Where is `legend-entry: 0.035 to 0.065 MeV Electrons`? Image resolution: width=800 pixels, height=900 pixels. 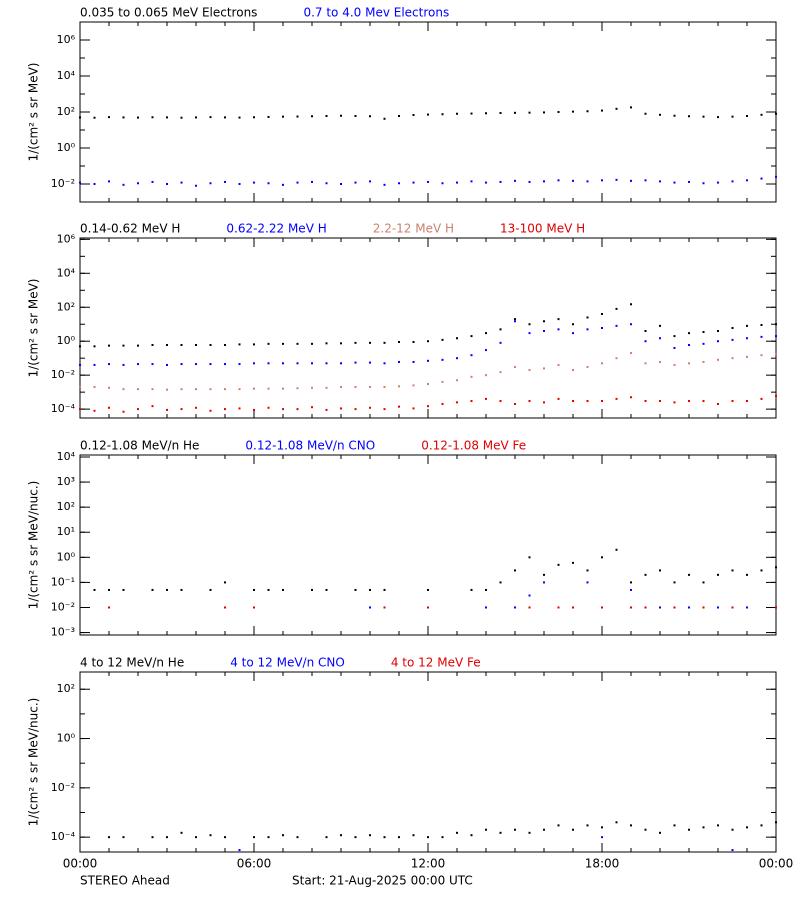
legend-entry: 0.035 to 0.065 MeV Electrons is located at coordinates (168, 13).